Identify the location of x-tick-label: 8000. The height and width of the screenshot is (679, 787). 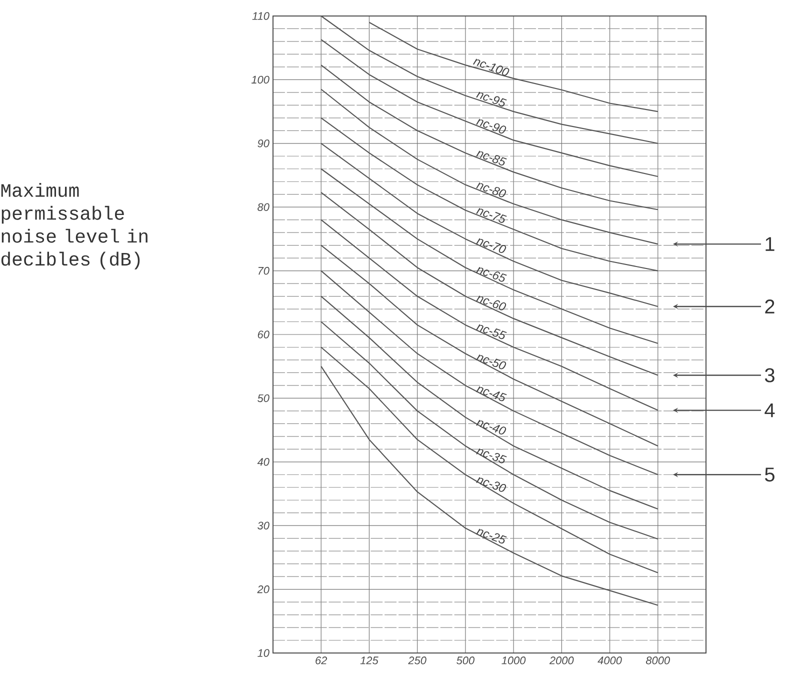
(658, 660).